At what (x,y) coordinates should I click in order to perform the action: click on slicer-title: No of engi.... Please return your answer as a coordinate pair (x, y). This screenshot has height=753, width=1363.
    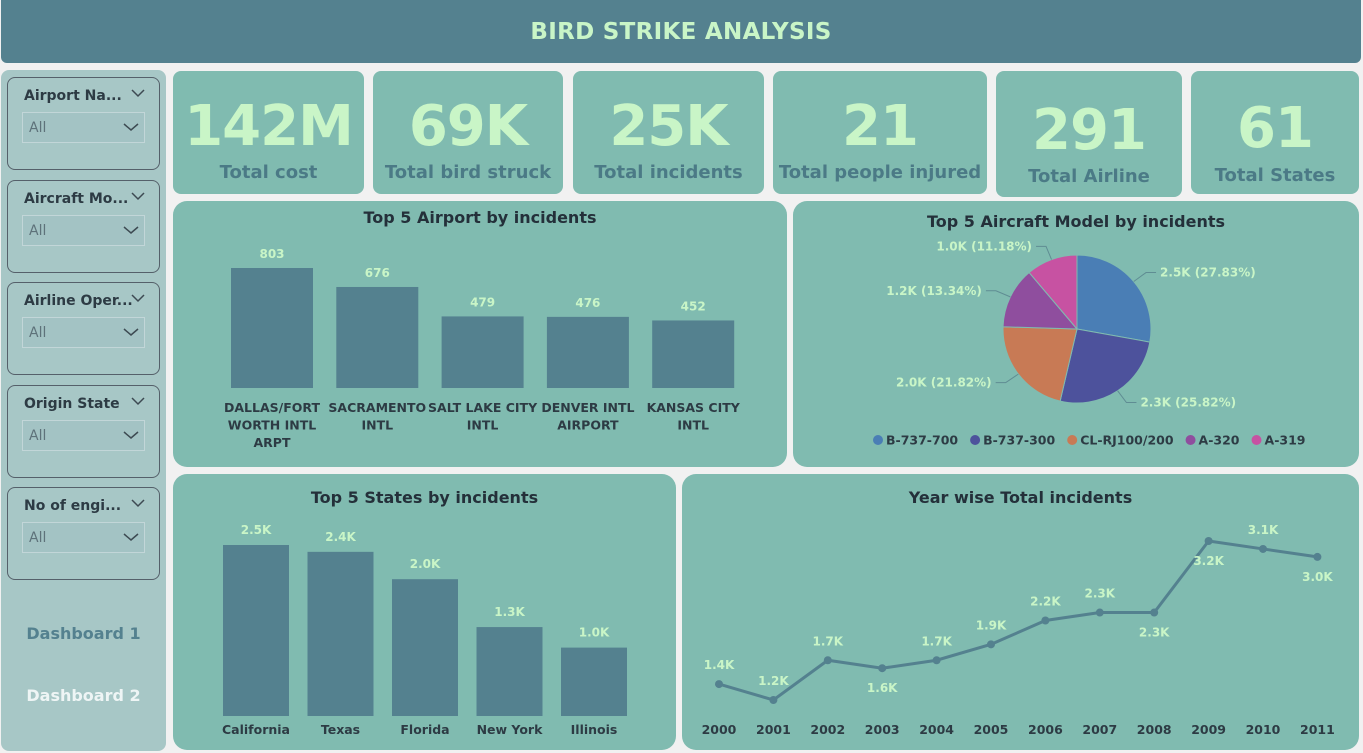
    Looking at the image, I should click on (73, 506).